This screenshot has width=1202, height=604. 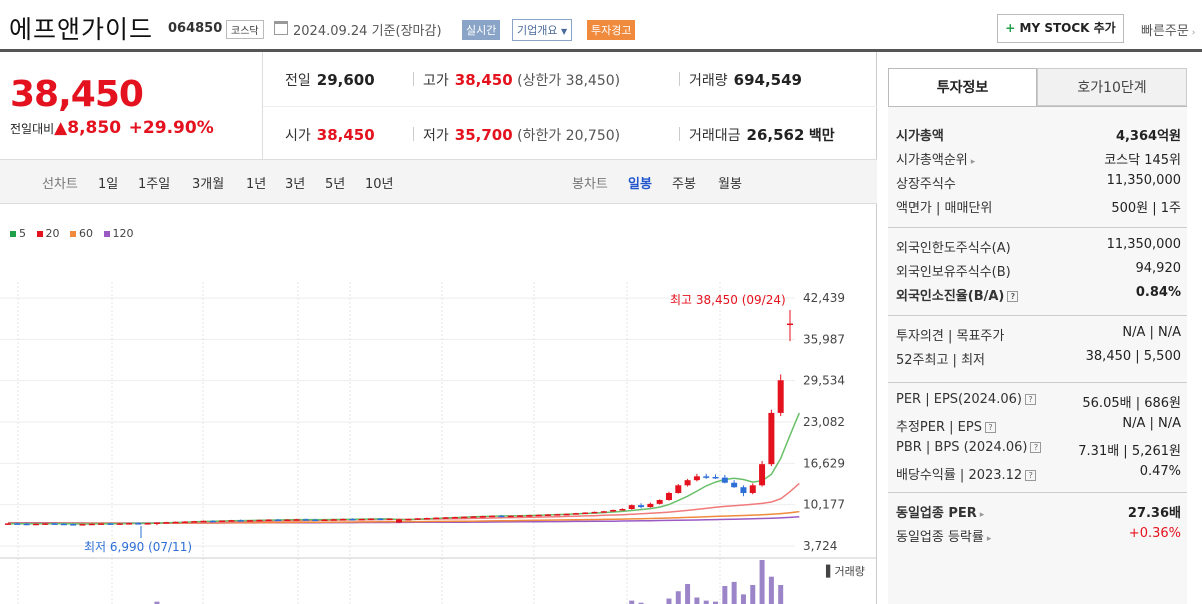 I want to click on info-value: +0.36%, so click(x=1154, y=533).